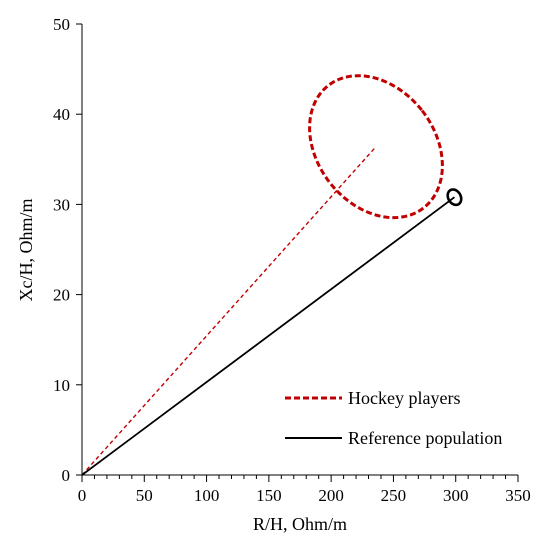 Image resolution: width=550 pixels, height=545 pixels. Describe the element at coordinates (269, 495) in the screenshot. I see `x-tick-label: 150` at that location.